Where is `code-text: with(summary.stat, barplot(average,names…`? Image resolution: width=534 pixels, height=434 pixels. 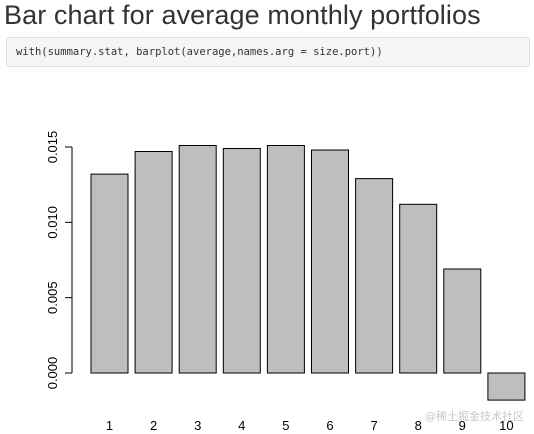
code-text: with(summary.stat, barplot(average,names… is located at coordinates (199, 52).